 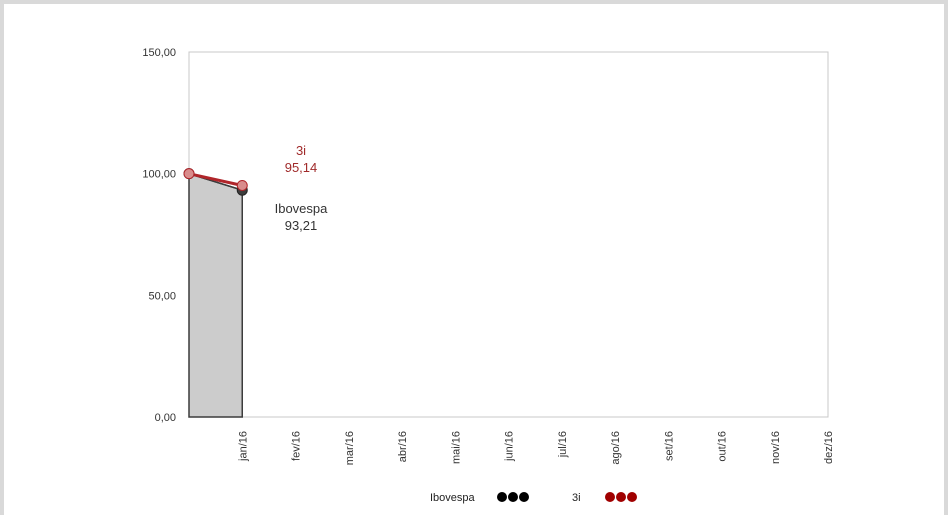 I want to click on x-tick-label: dez/16, so click(x=829, y=447).